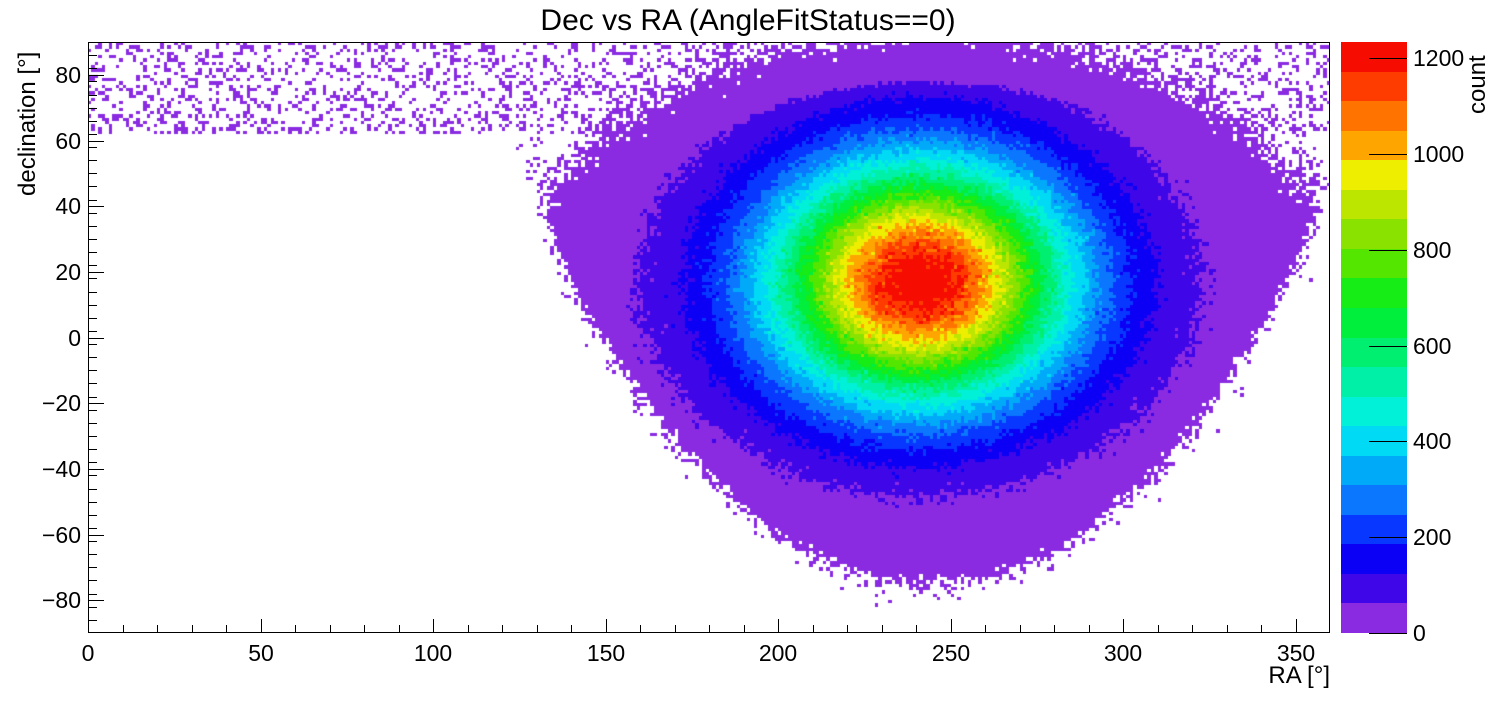  Describe the element at coordinates (68, 141) in the screenshot. I see `y-tick-label: 60` at that location.